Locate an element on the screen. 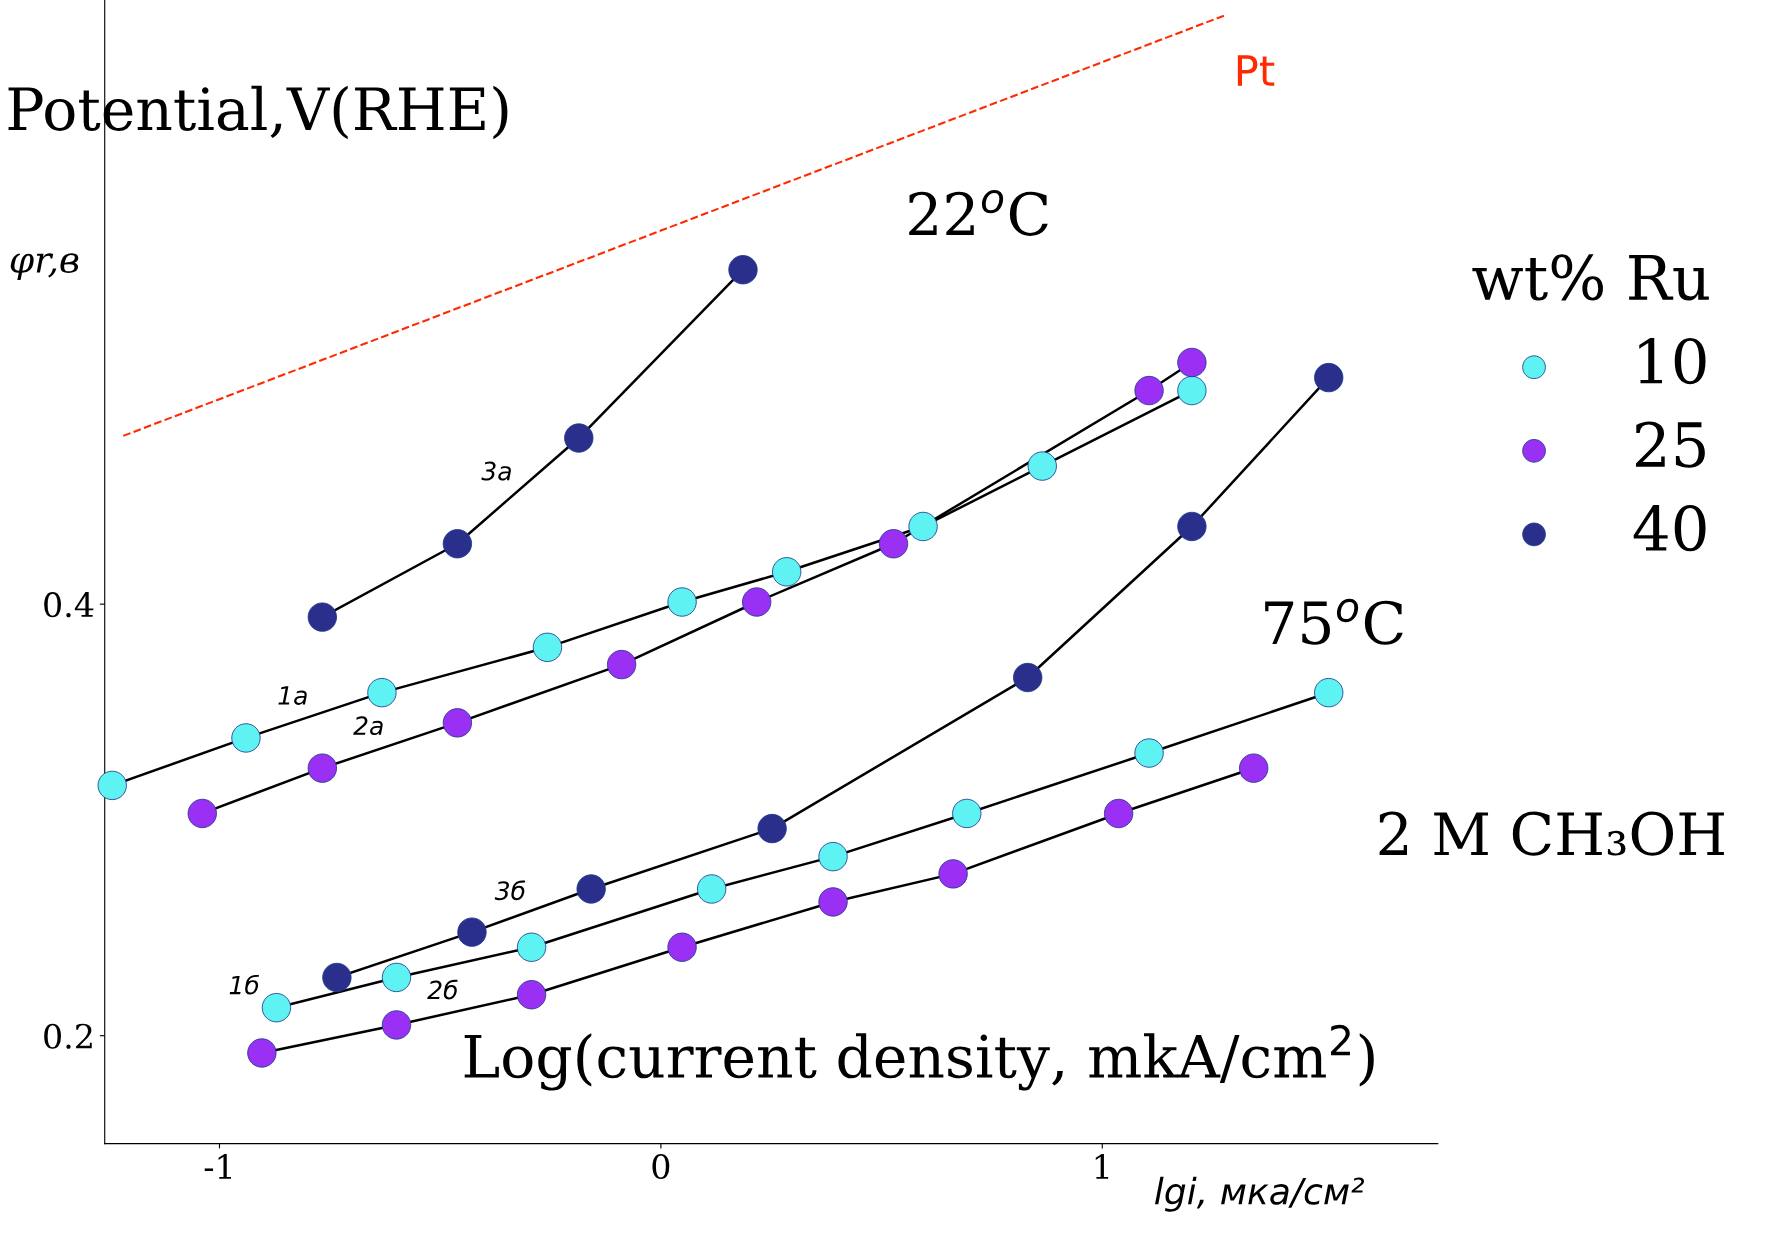  legend-label: 25 is located at coordinates (1670, 444).